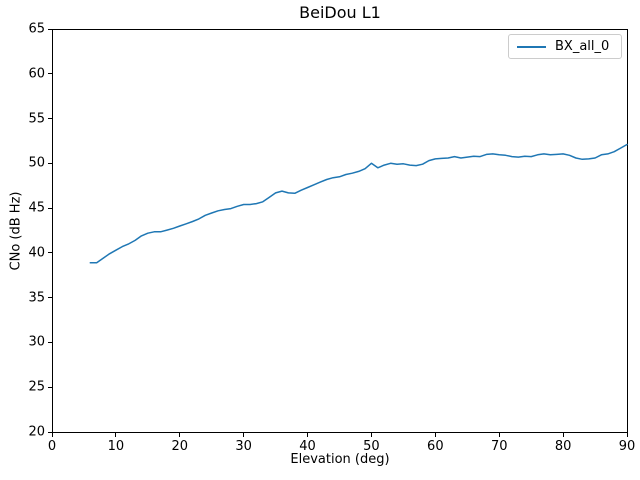 Image resolution: width=640 pixels, height=480 pixels. Describe the element at coordinates (36, 208) in the screenshot. I see `y-tick-label: 45` at that location.